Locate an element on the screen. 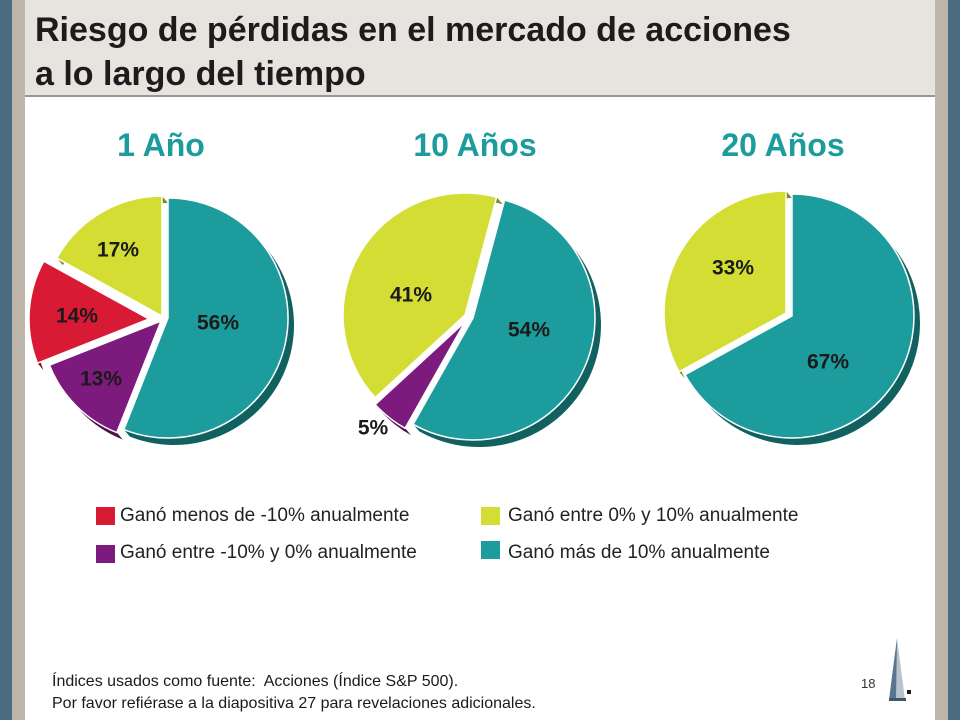  pie-data-label: 14% is located at coordinates (77, 316).